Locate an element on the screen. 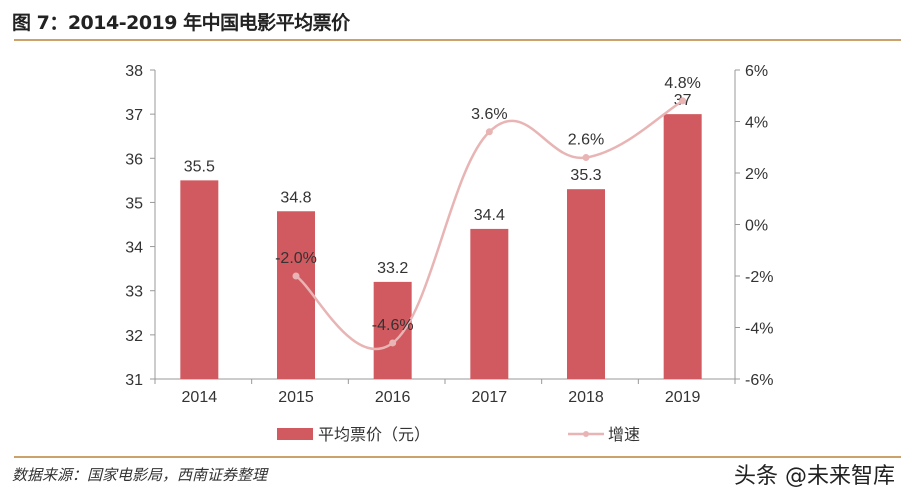 The image size is (909, 503). legend-bar-swatch is located at coordinates (295, 434).